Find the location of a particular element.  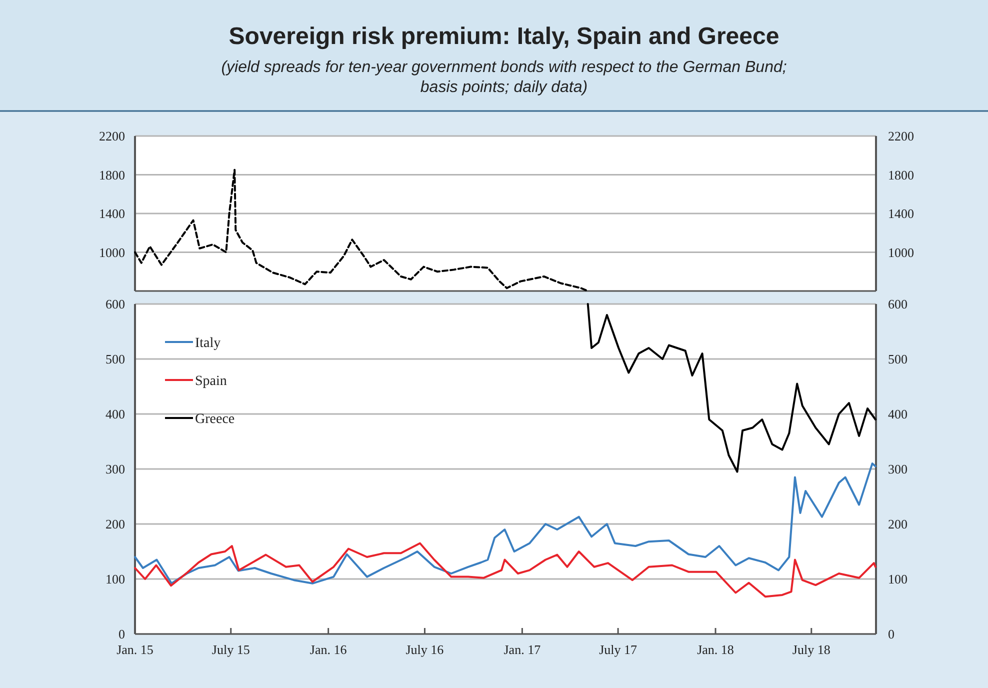

x-tick-label: July 15 is located at coordinates (231, 649).